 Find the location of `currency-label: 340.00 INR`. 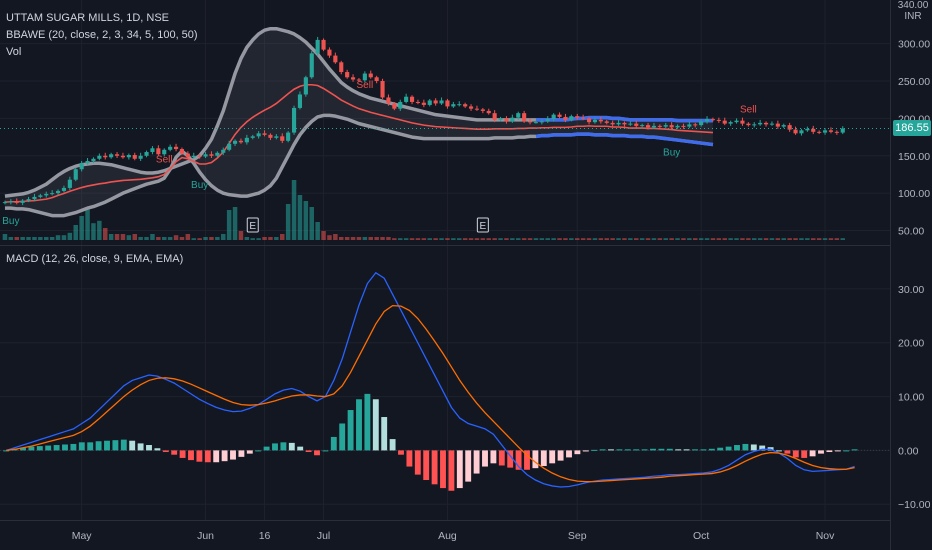

currency-label: 340.00 INR is located at coordinates (913, 11).